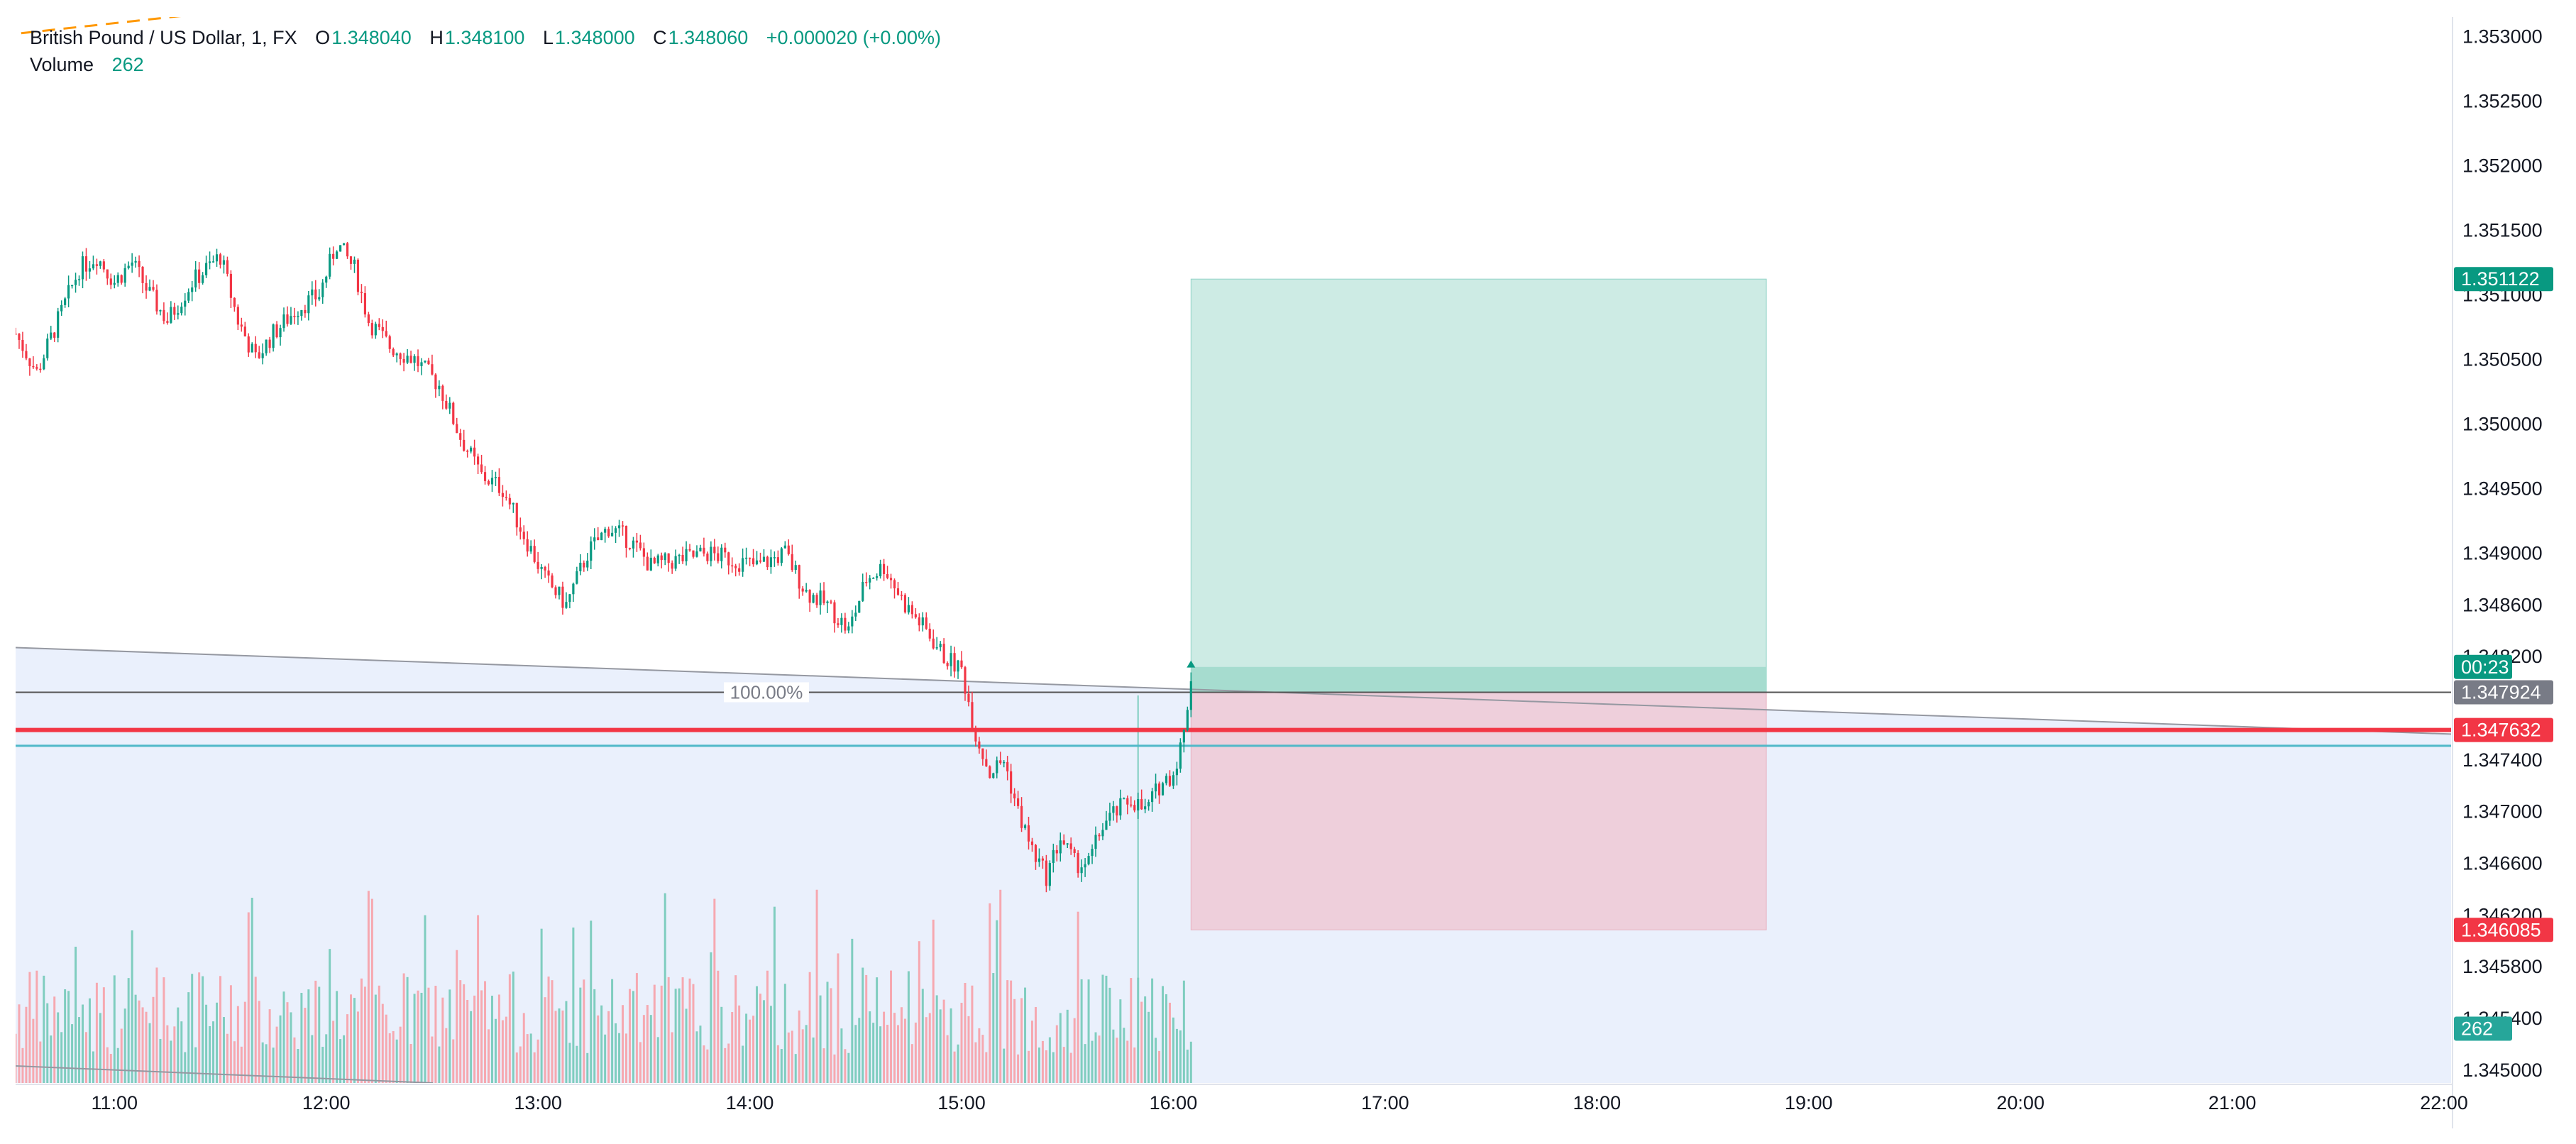  What do you see at coordinates (163, 38) in the screenshot?
I see `symbol-title: British Pound / US Dollar, 1, FX` at bounding box center [163, 38].